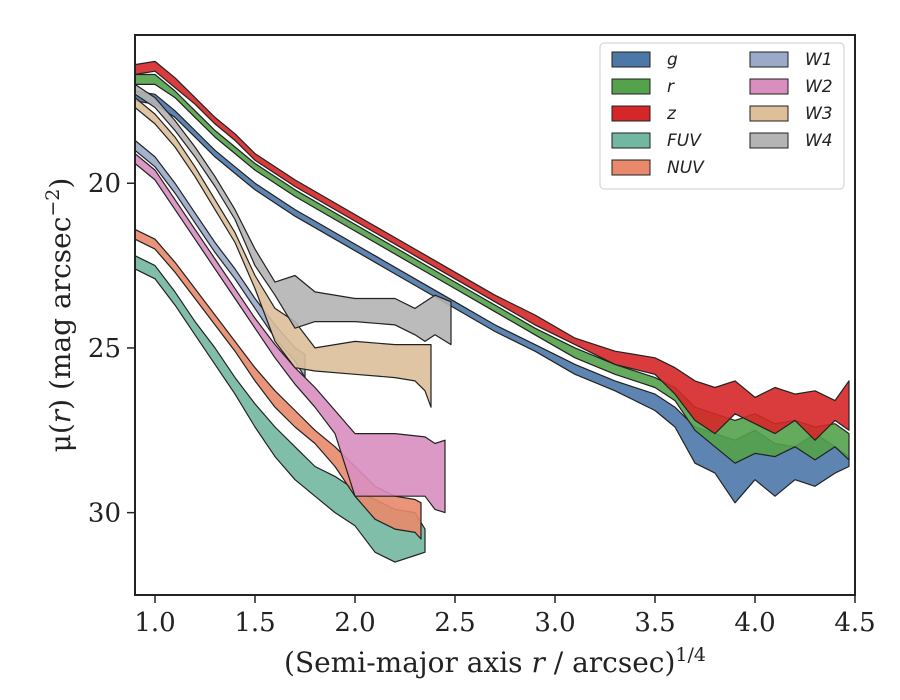 Image resolution: width=900 pixels, height=700 pixels. I want to click on legend-label-r: r, so click(671, 87).